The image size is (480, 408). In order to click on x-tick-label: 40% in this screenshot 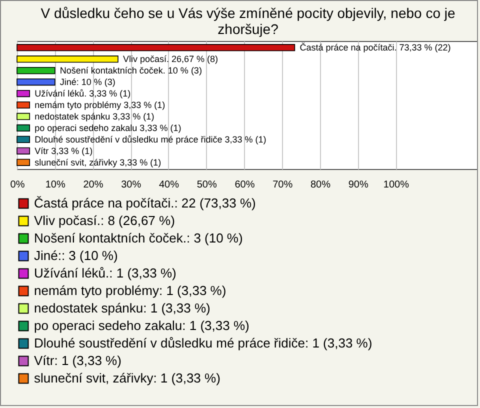, I will do `click(169, 185)`.